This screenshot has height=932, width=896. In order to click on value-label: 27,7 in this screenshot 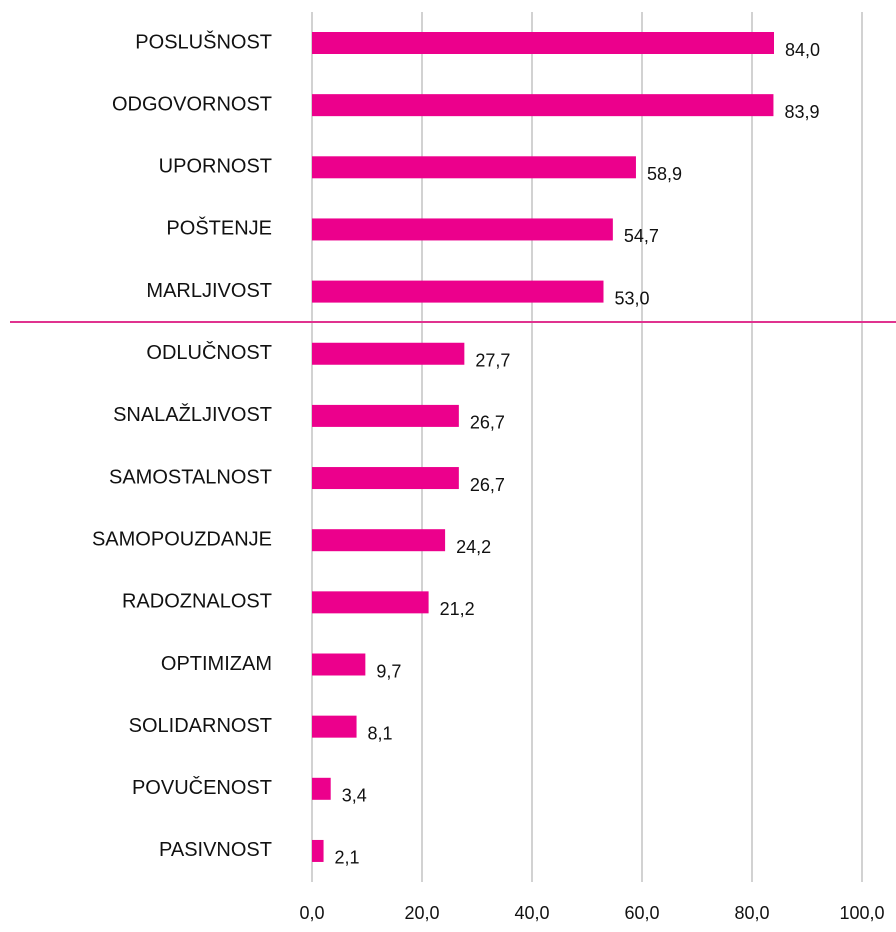, I will do `click(492, 361)`.